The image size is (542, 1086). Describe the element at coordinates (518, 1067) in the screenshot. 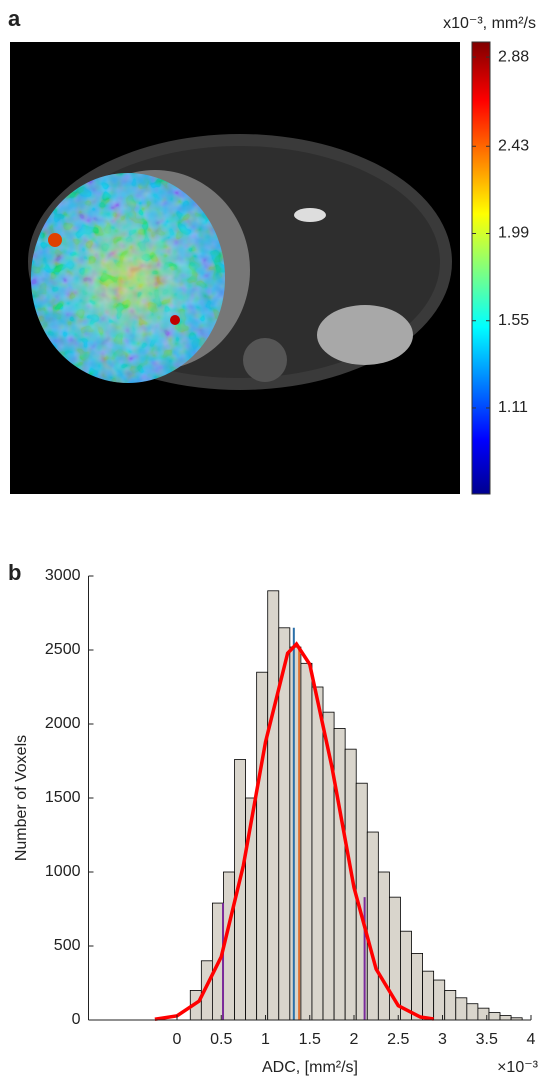

I see `x-multiplier: ×10⁻³` at that location.